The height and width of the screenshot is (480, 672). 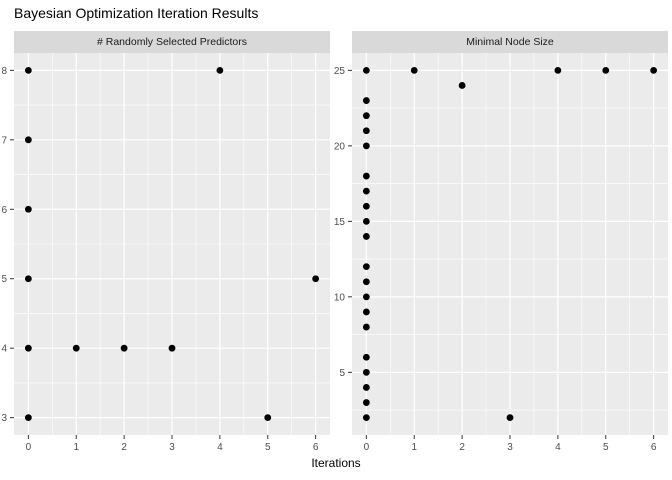 I want to click on facet-strip-minimal-node-size: Minimal Node Size, so click(x=510, y=42).